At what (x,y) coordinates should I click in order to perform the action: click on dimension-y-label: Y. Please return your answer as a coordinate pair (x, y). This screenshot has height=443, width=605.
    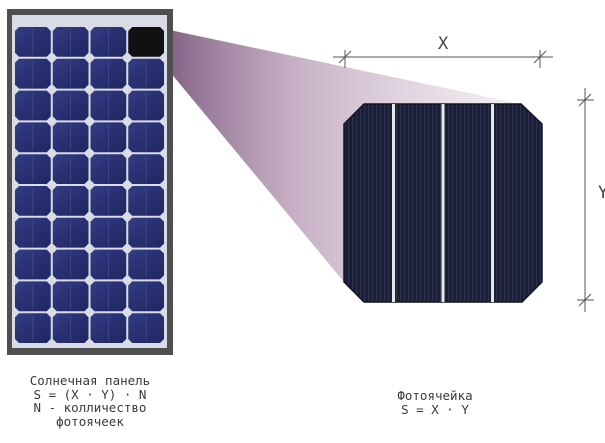
    Looking at the image, I should click on (601, 193).